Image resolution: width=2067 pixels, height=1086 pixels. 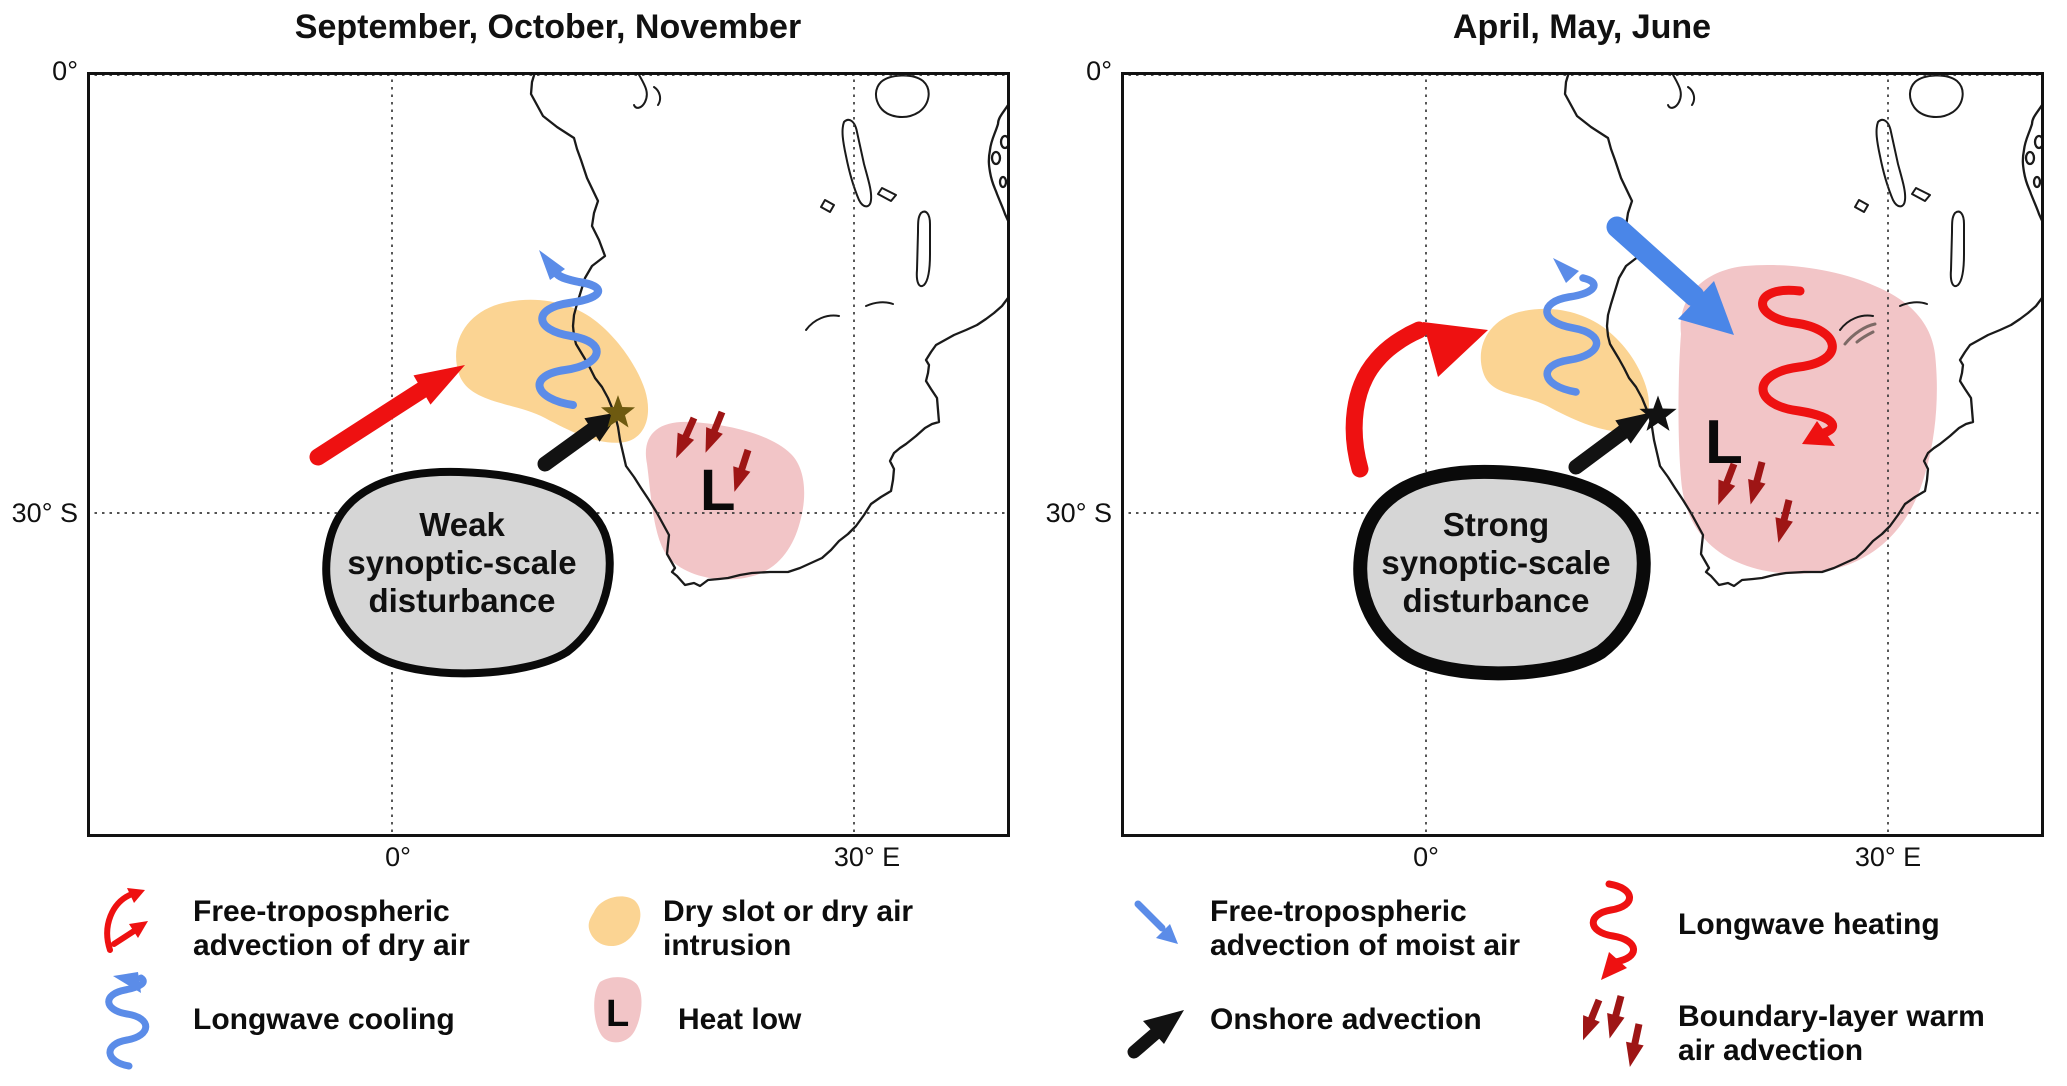 I want to click on amj-ytick-0deg: 0°, so click(x=1099, y=71).